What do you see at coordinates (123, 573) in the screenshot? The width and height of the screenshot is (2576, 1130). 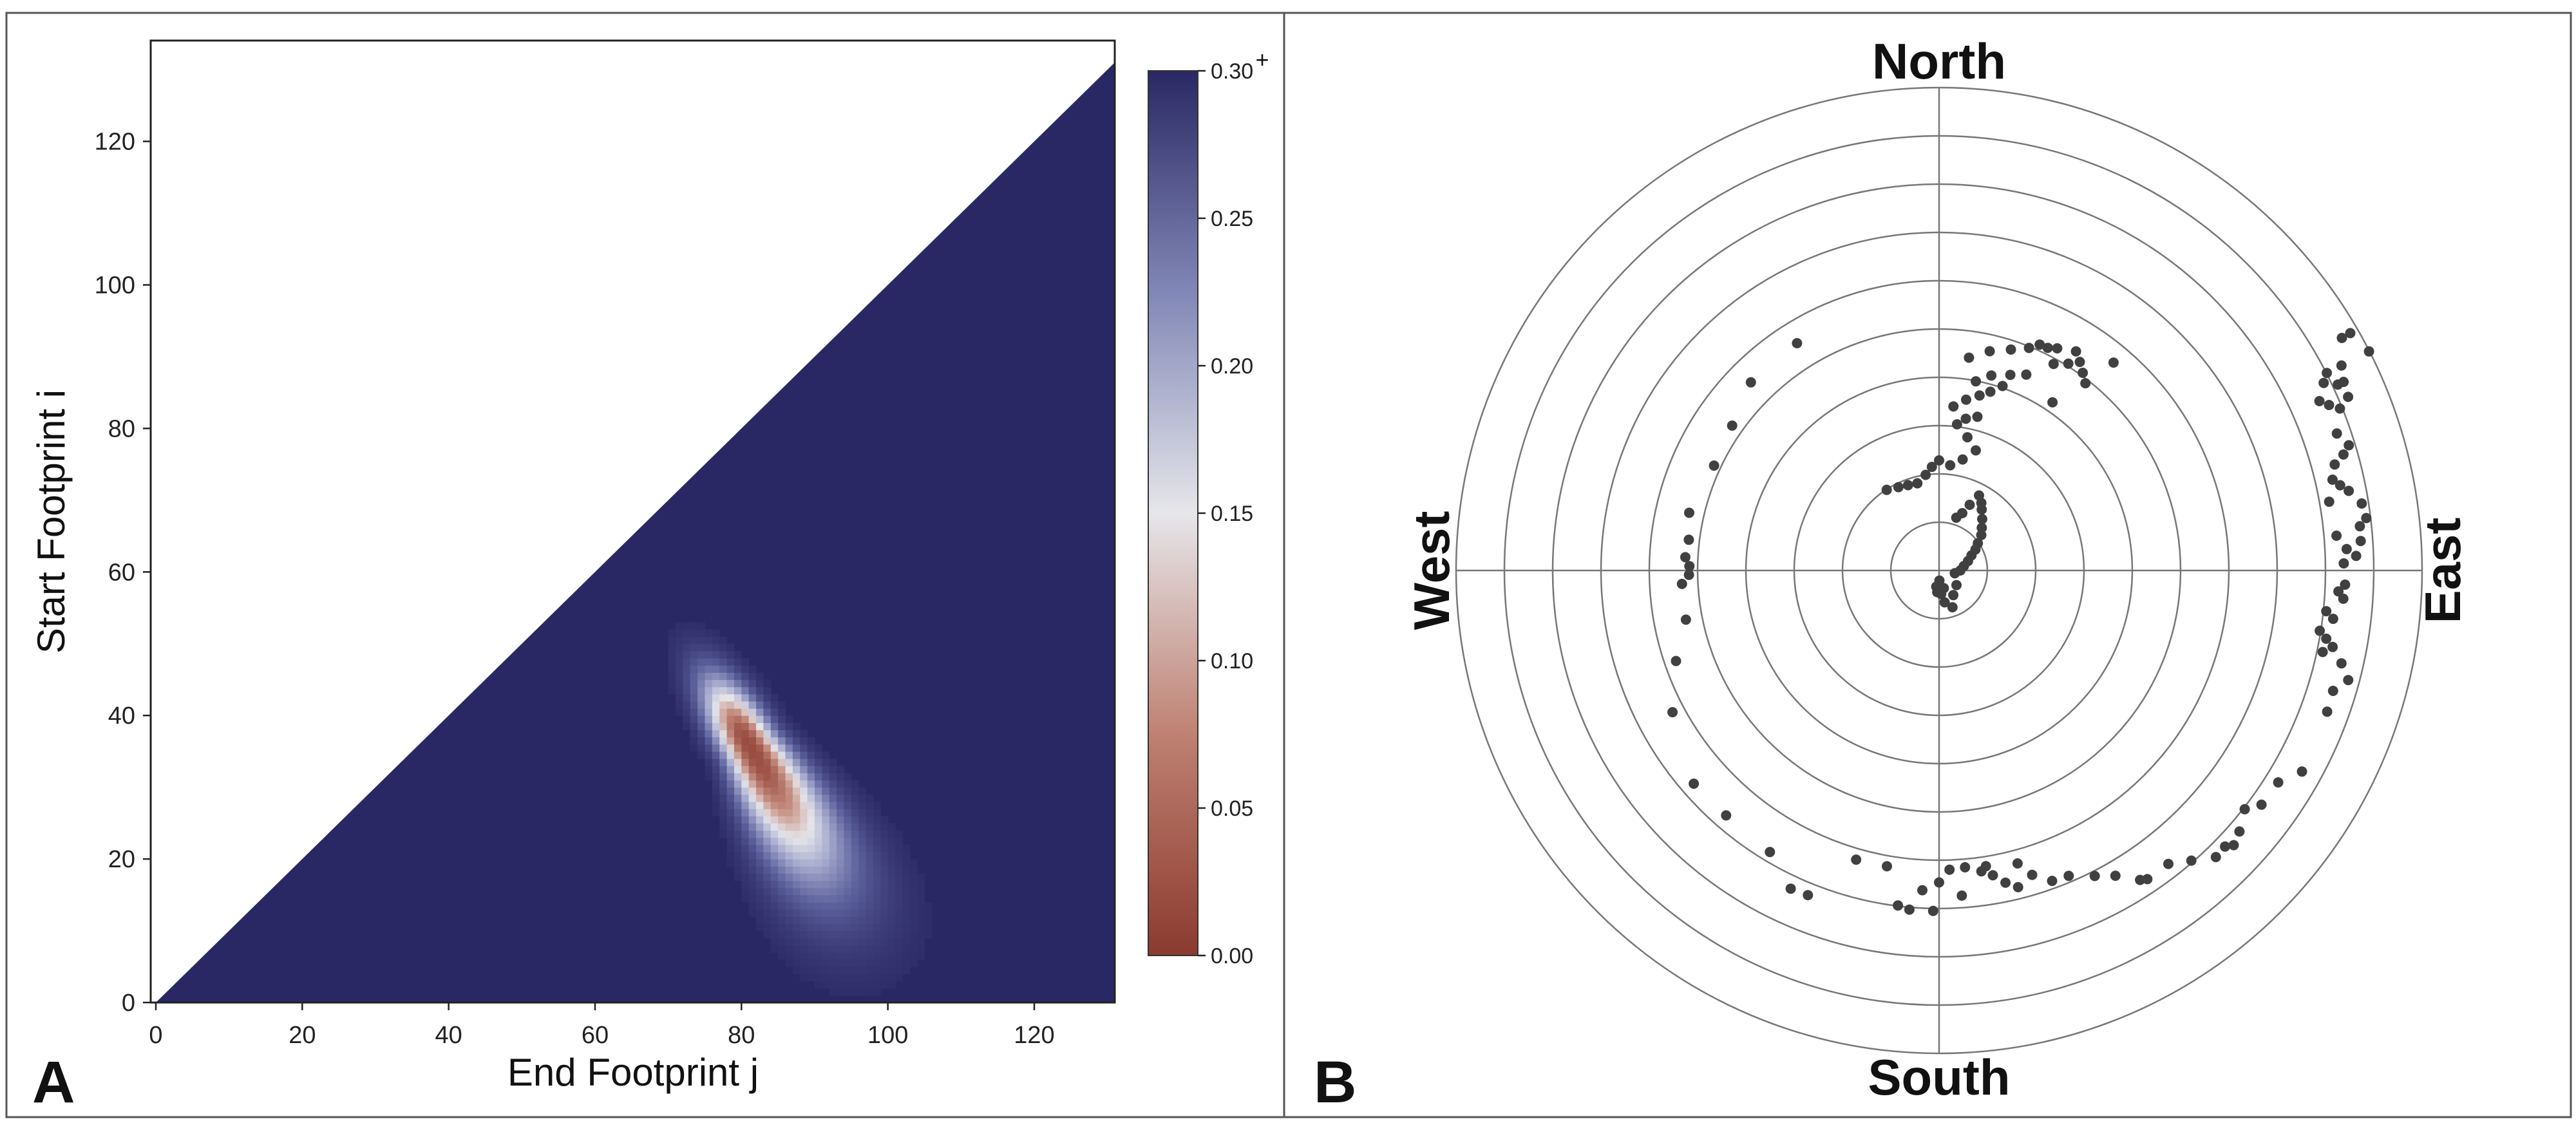 I see `y-axis-ticks: 0 20 40 60 80 100 120` at bounding box center [123, 573].